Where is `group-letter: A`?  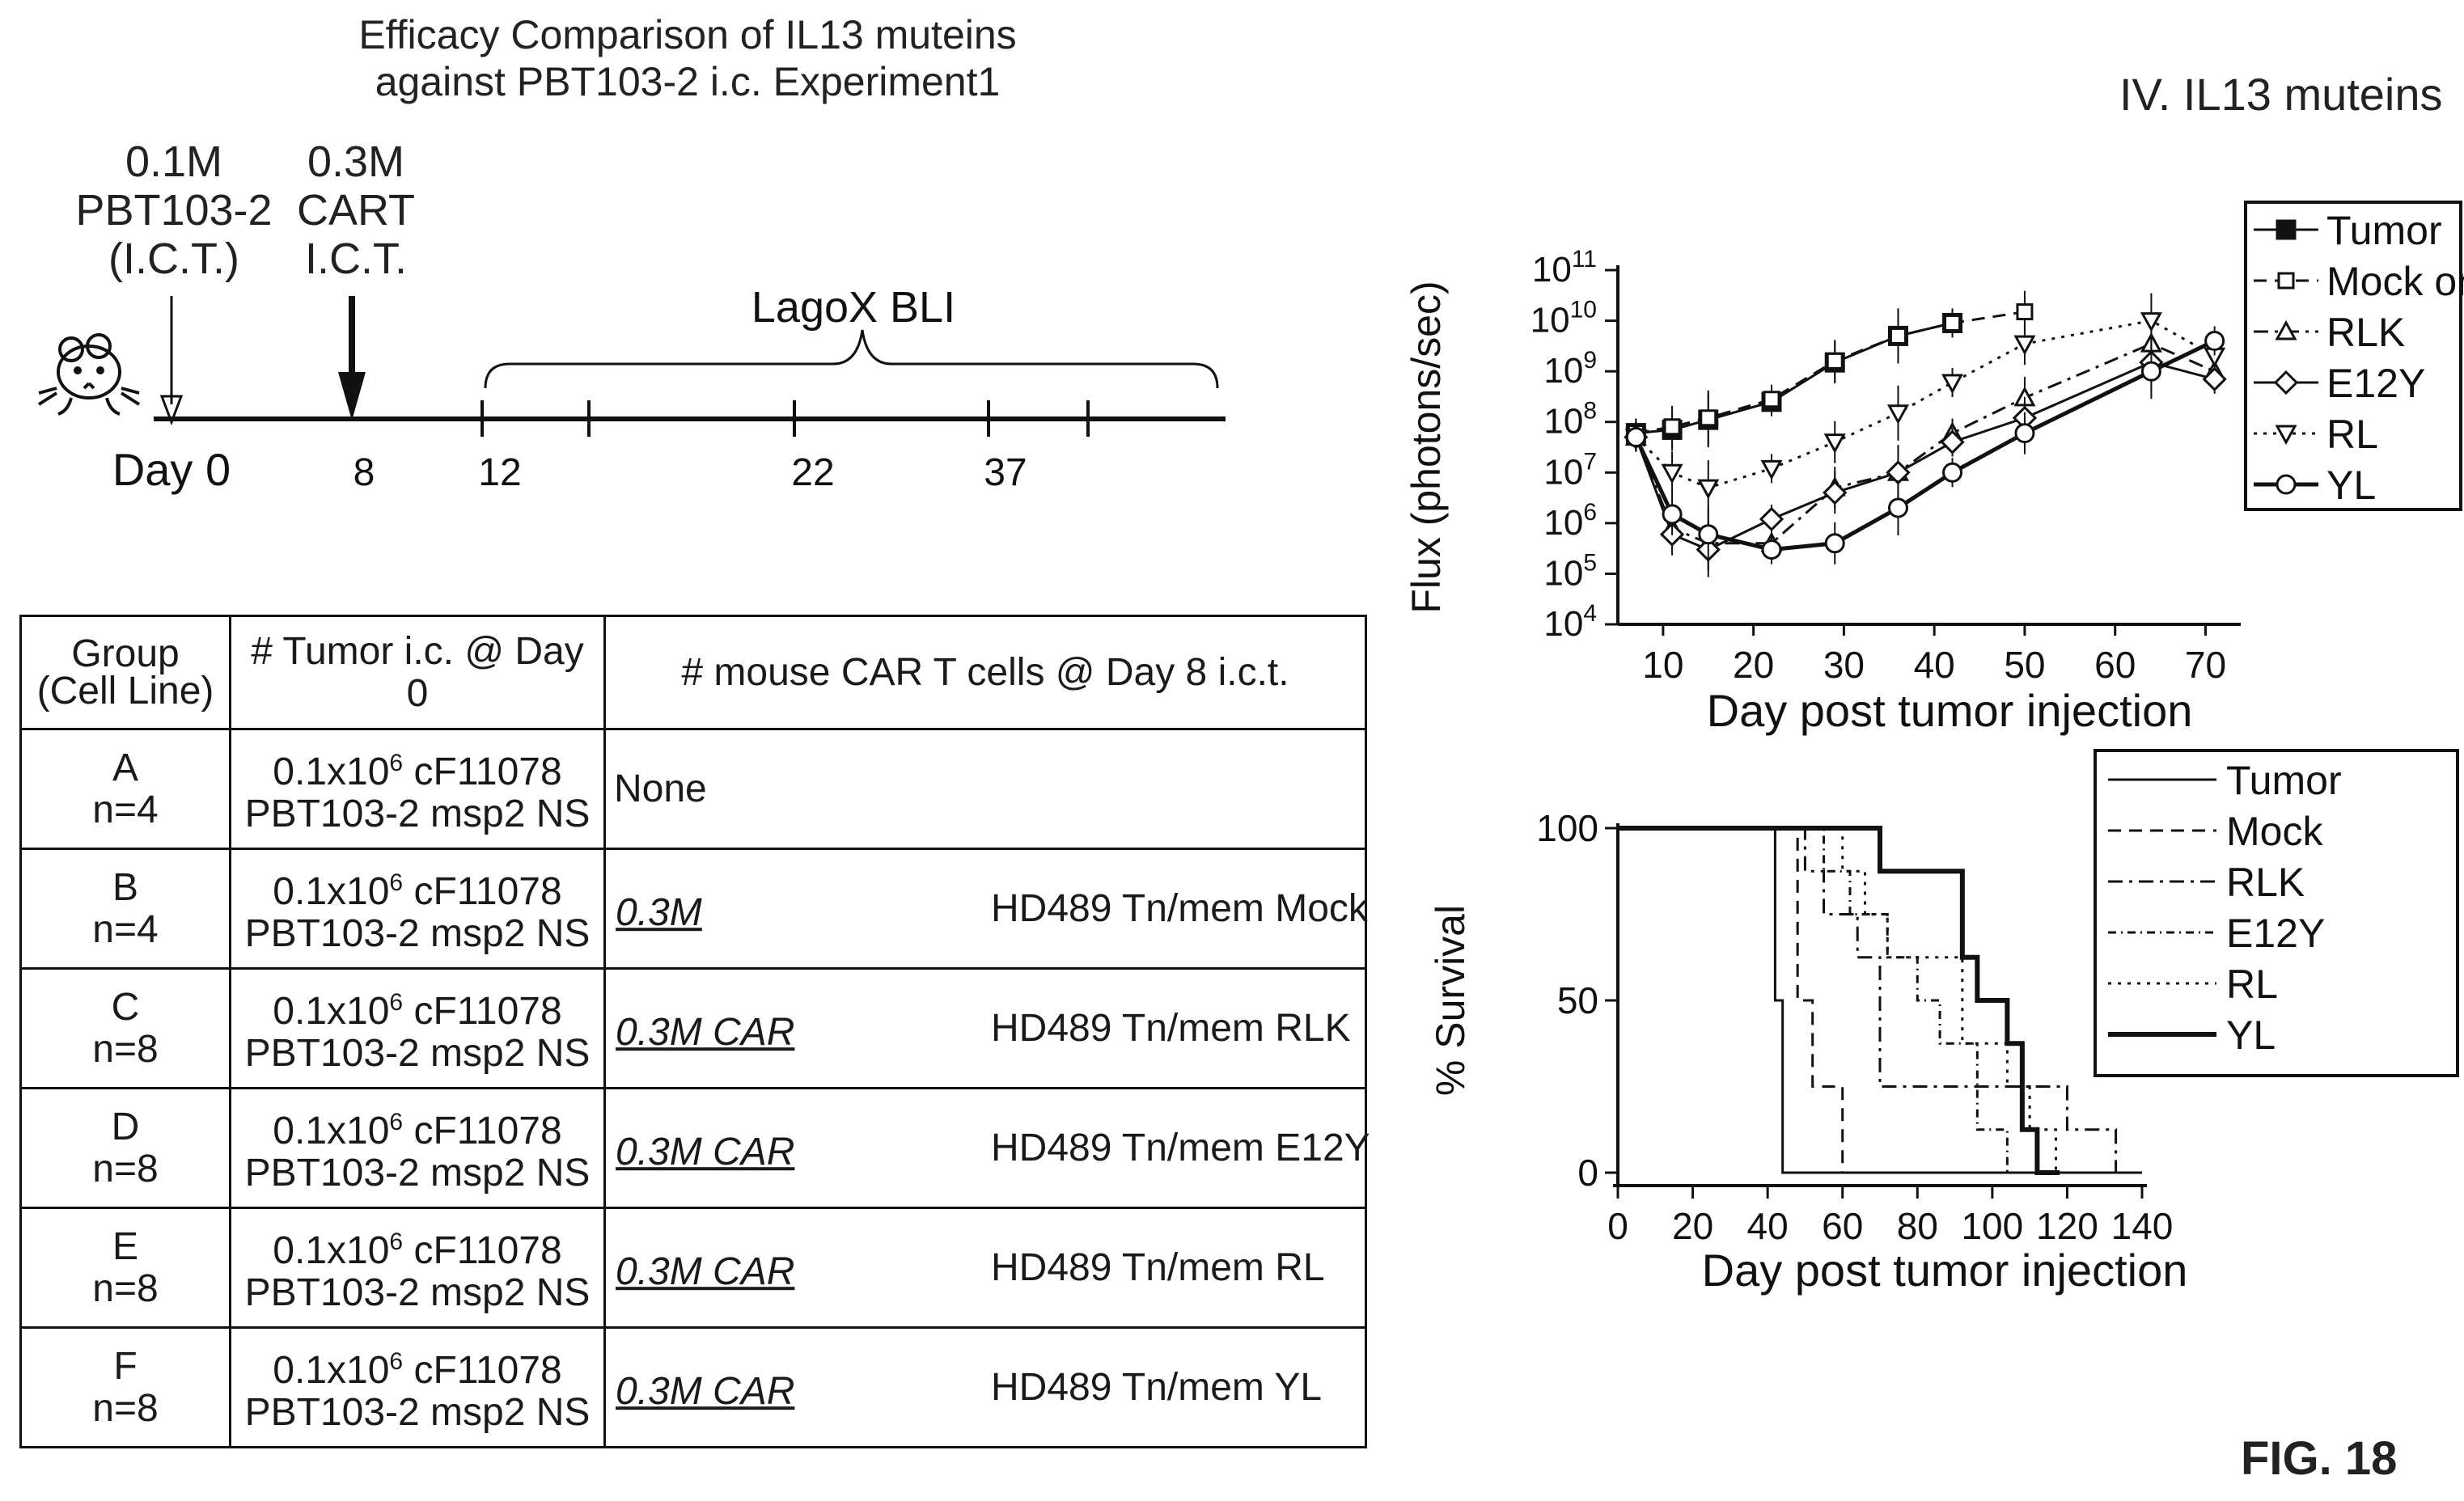
group-letter: A is located at coordinates (125, 767).